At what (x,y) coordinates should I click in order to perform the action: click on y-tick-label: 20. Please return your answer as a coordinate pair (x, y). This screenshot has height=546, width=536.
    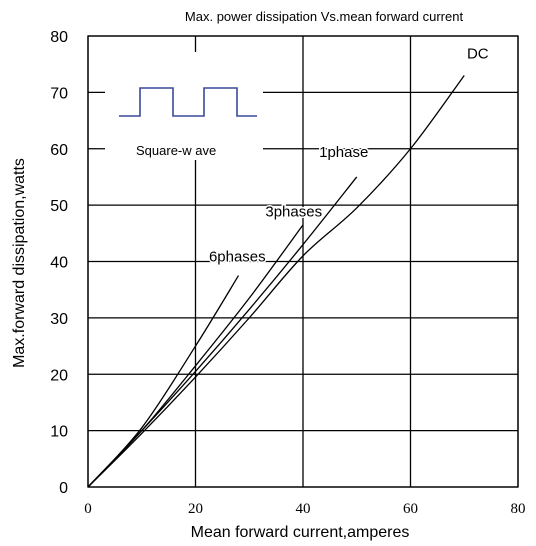
    Looking at the image, I should click on (59, 375).